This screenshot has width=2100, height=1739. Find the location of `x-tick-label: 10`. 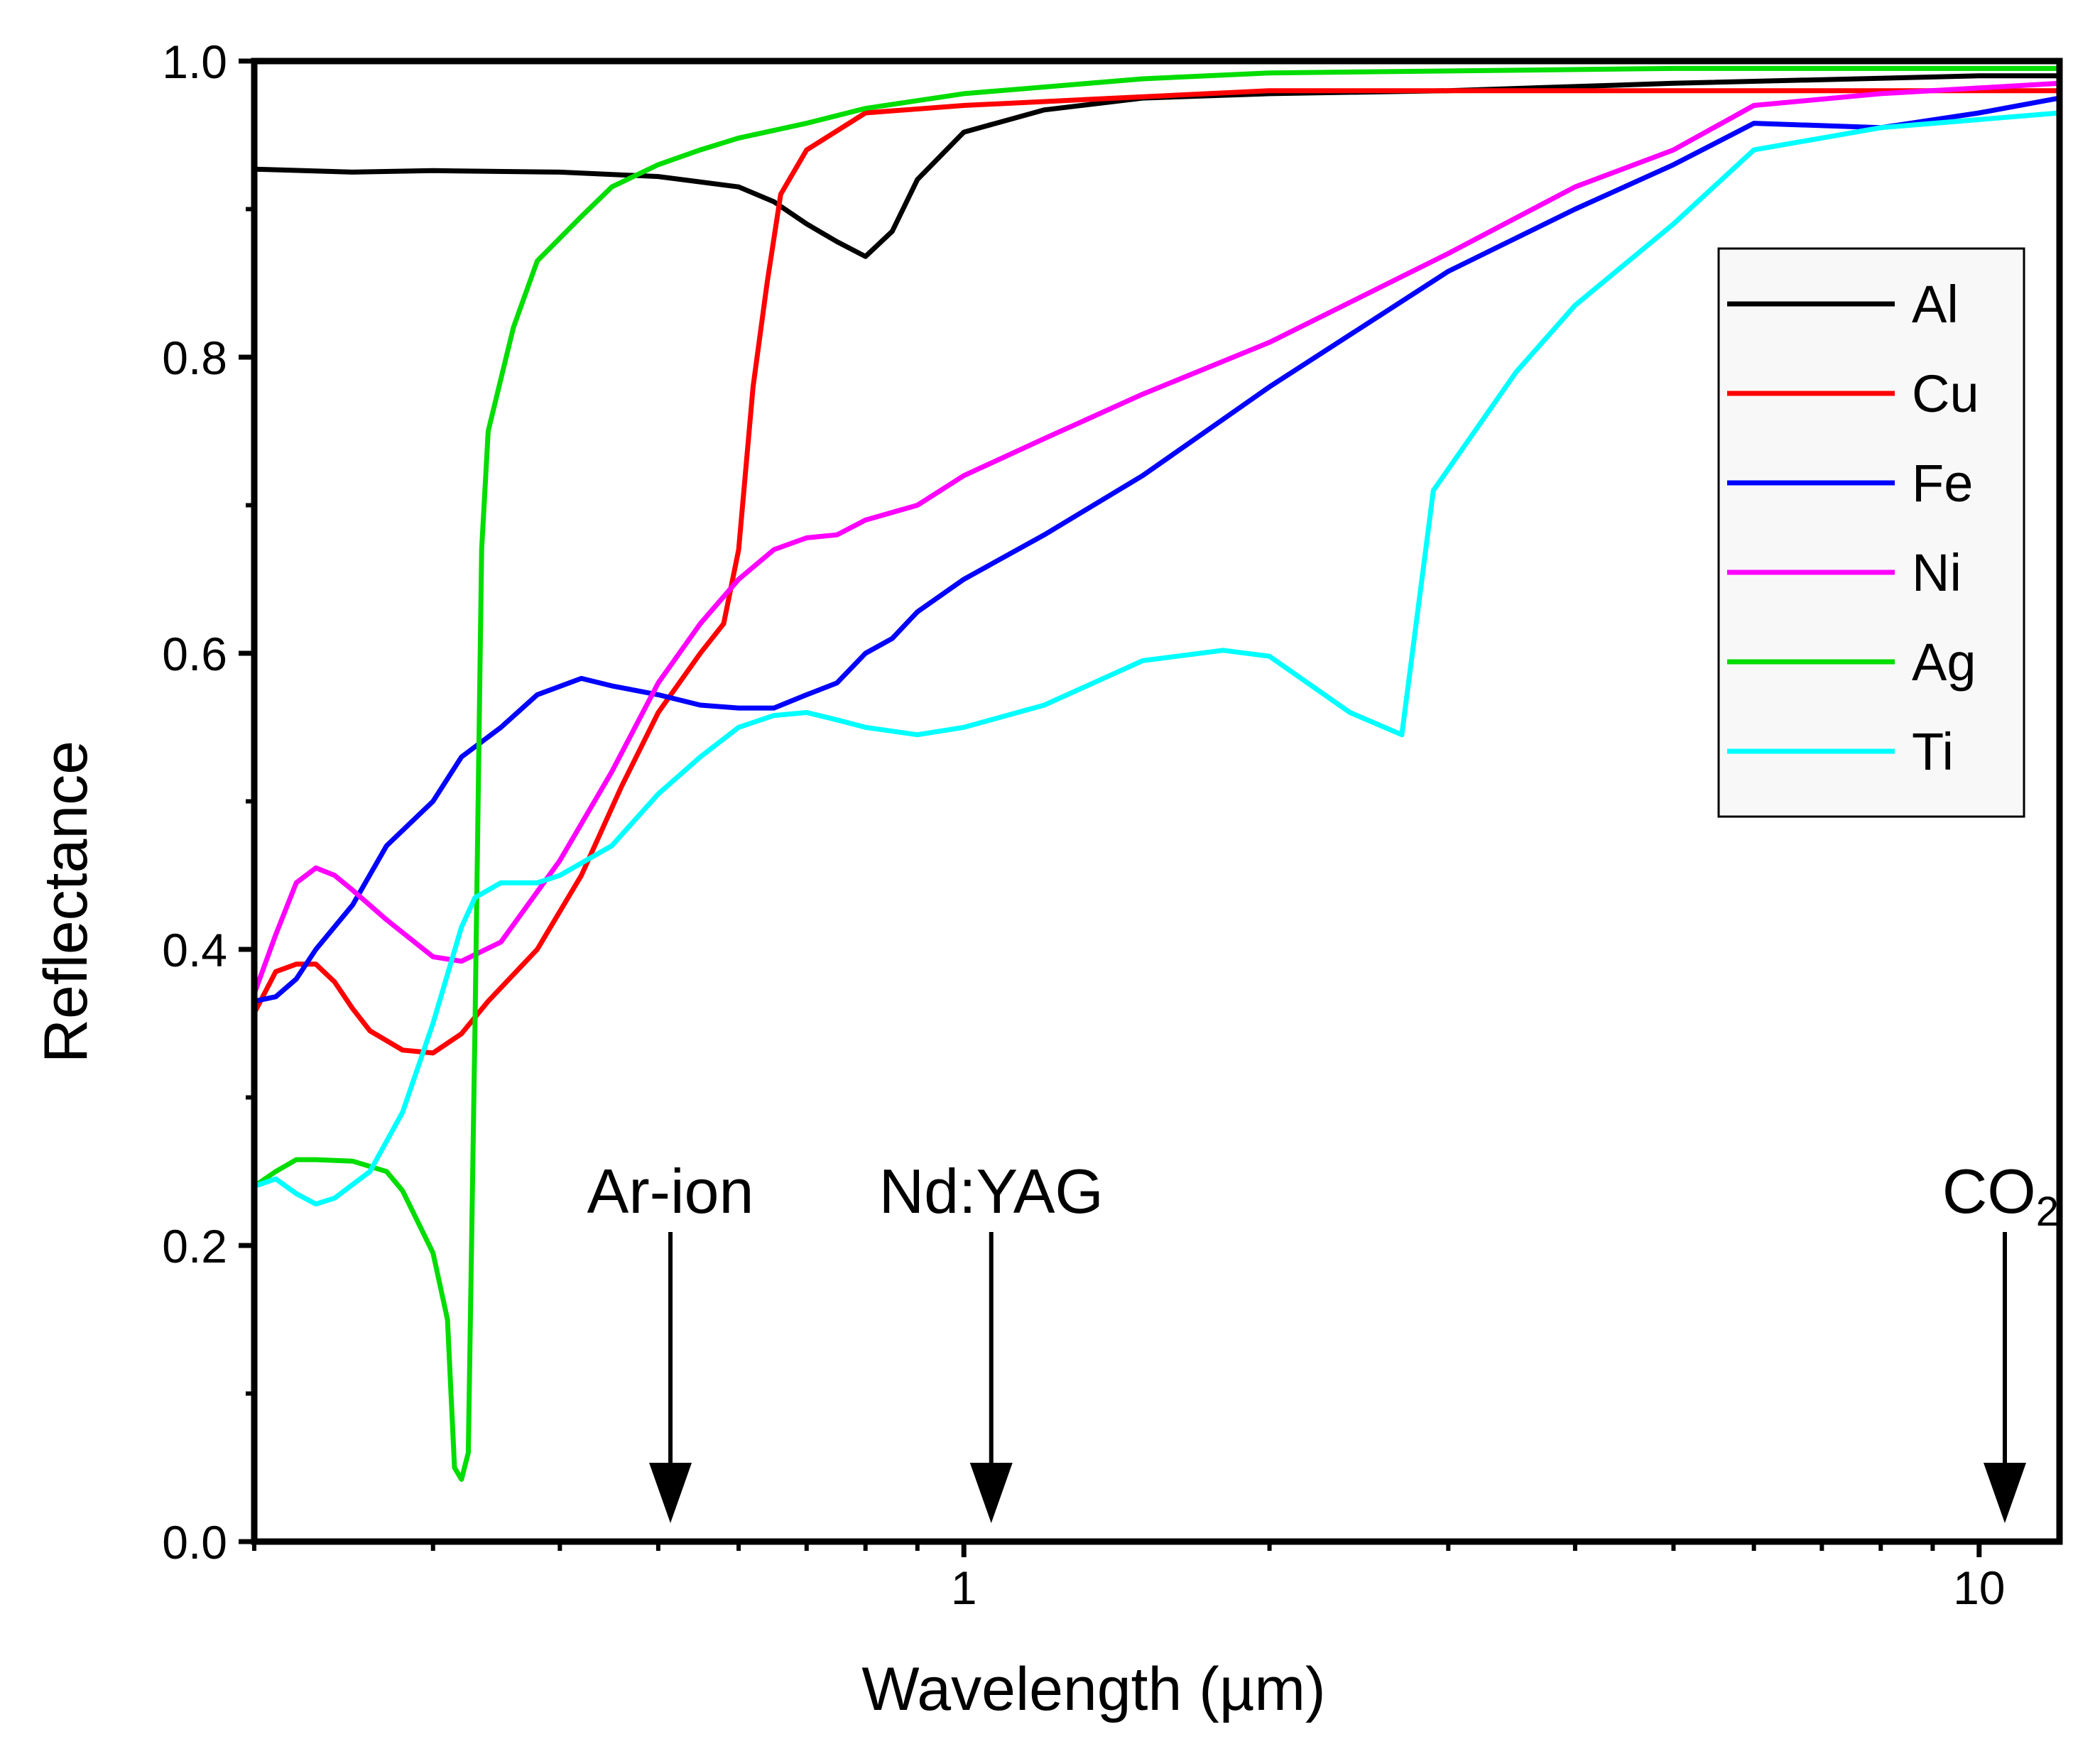

x-tick-label: 10 is located at coordinates (1979, 1587).